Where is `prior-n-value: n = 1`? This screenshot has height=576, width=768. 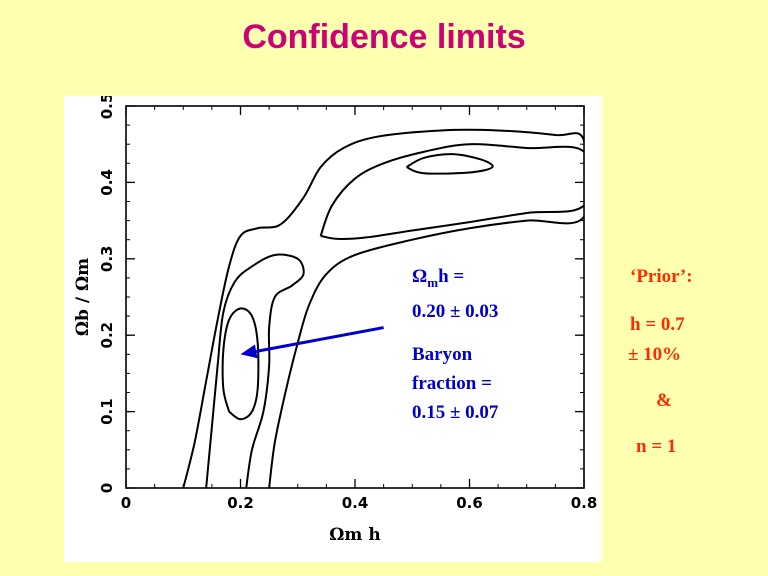 prior-n-value: n = 1 is located at coordinates (656, 446).